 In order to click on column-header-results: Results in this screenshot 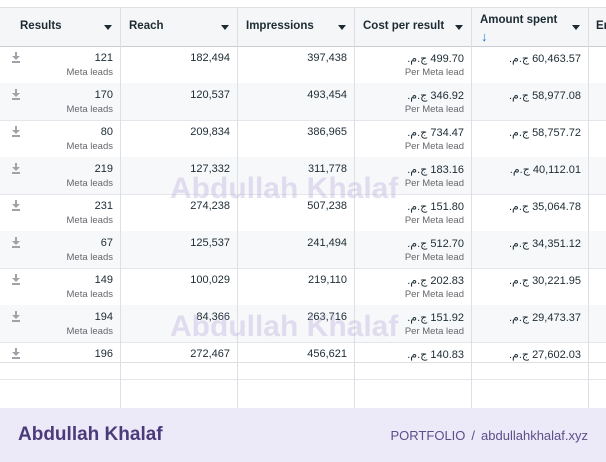, I will do `click(60, 27)`.